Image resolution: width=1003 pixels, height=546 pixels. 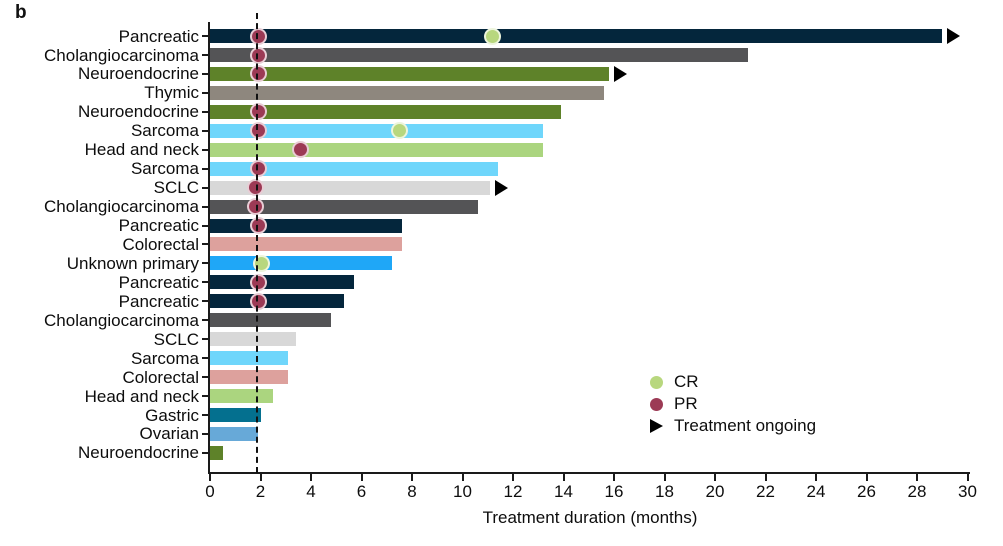 What do you see at coordinates (733, 404) in the screenshot?
I see `legend: CR PR Treatment ongoing` at bounding box center [733, 404].